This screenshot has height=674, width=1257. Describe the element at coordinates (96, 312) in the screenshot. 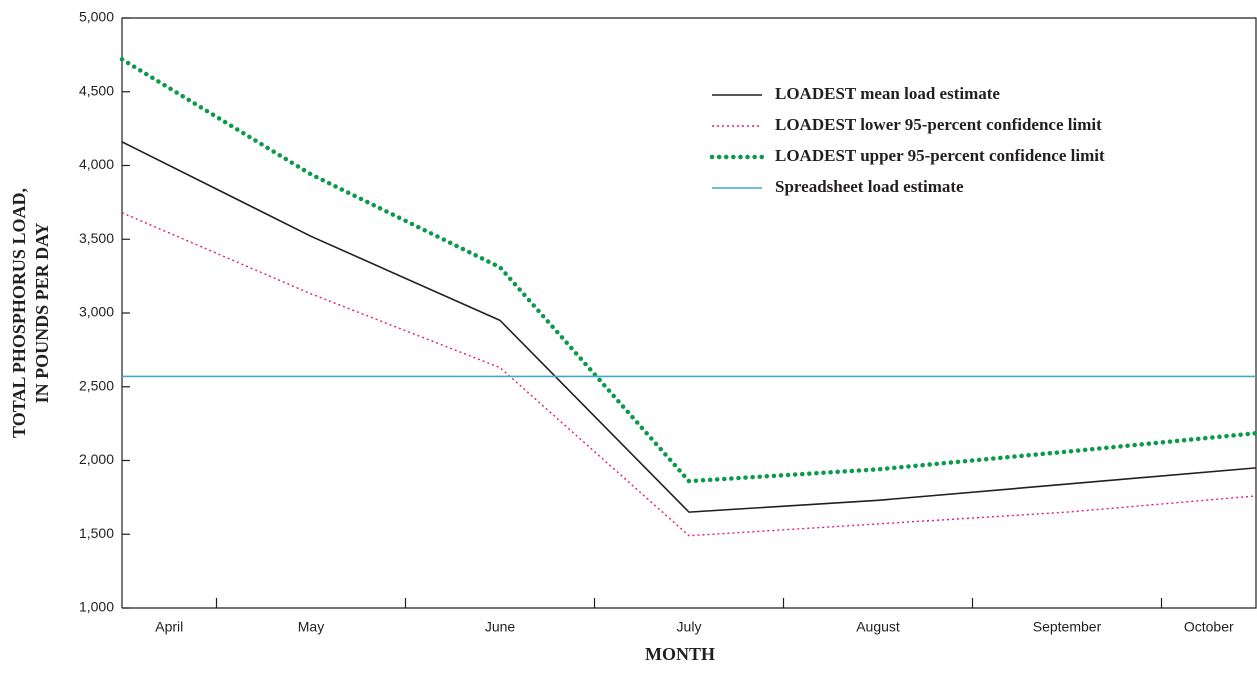

I see `y-tick-label: 3,000` at that location.